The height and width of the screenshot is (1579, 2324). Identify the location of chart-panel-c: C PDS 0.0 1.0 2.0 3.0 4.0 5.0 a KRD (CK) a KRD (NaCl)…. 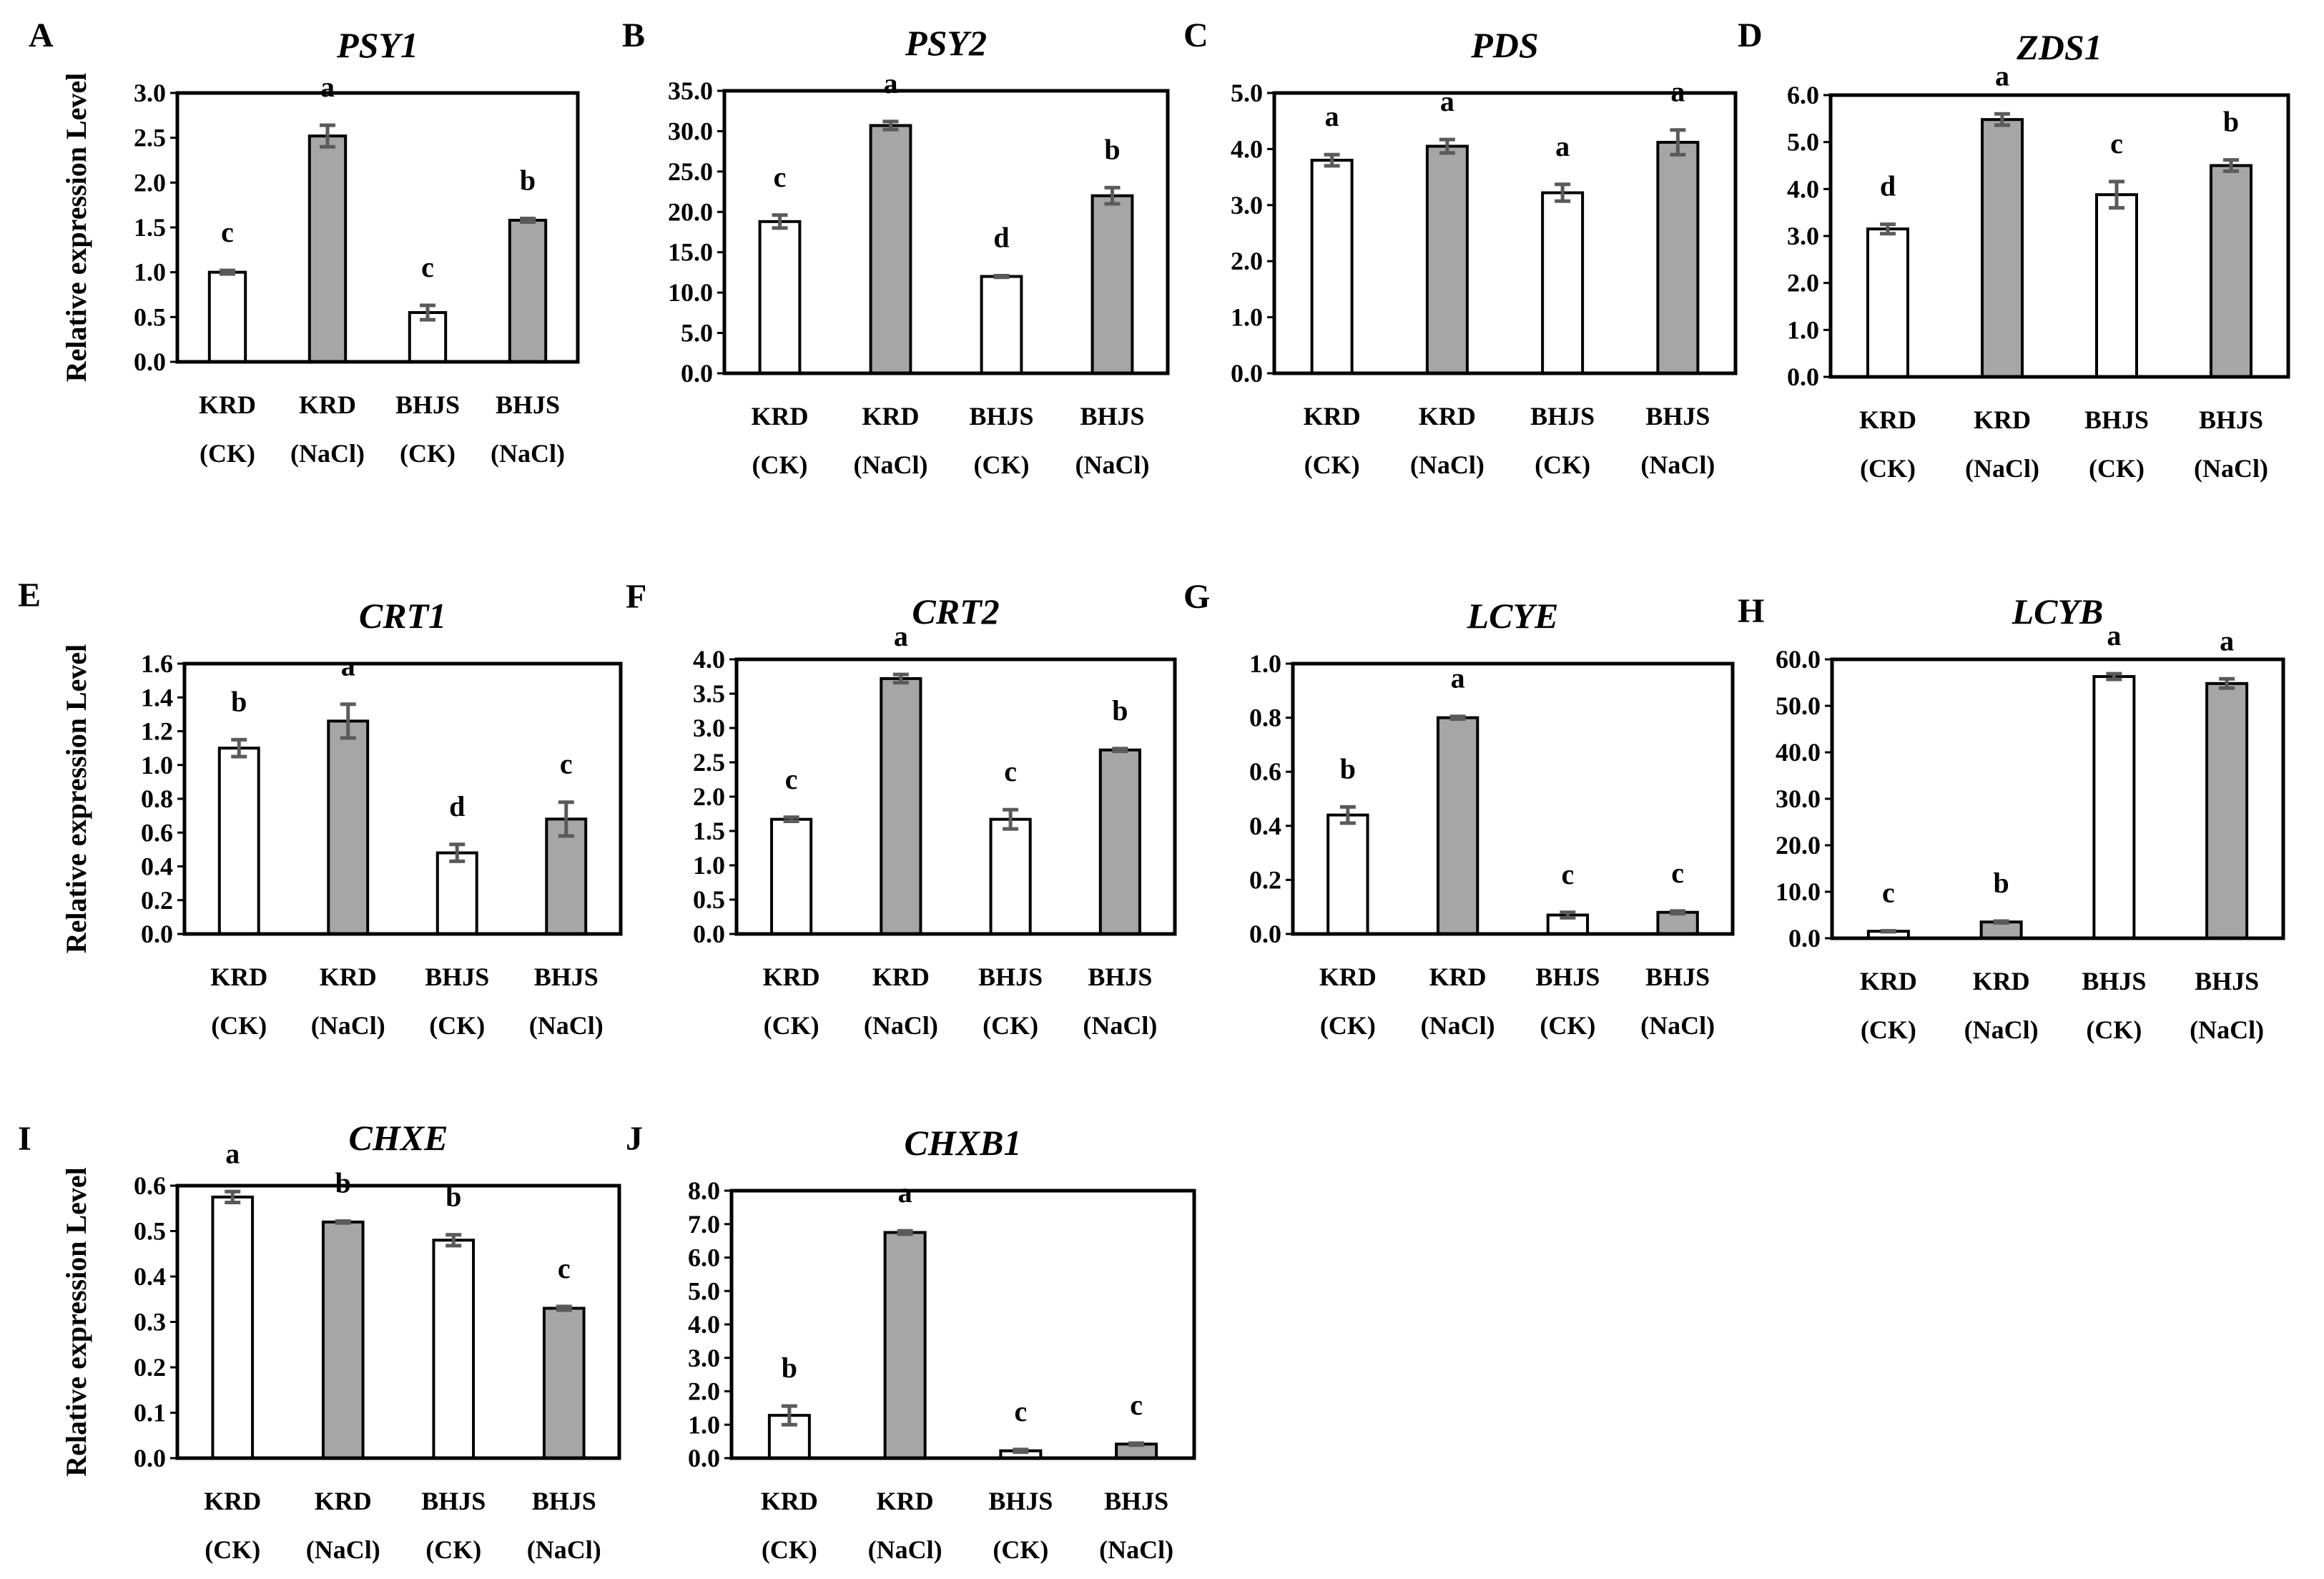
(1461, 247).